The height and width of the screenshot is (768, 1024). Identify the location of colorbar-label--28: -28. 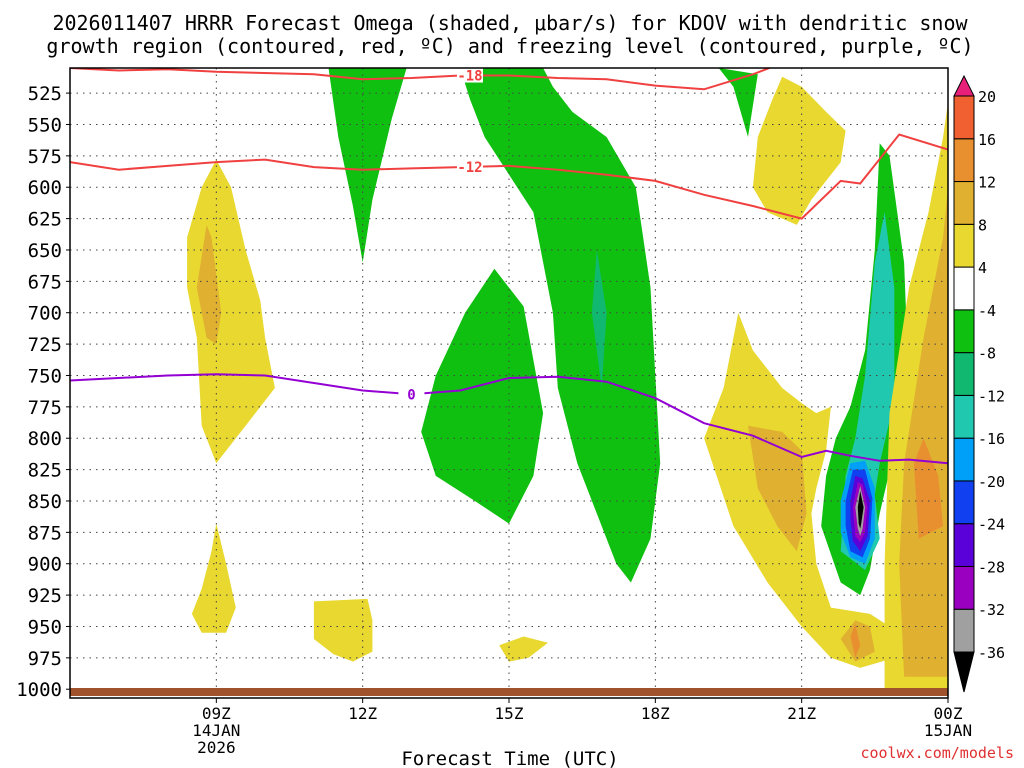
(991, 567).